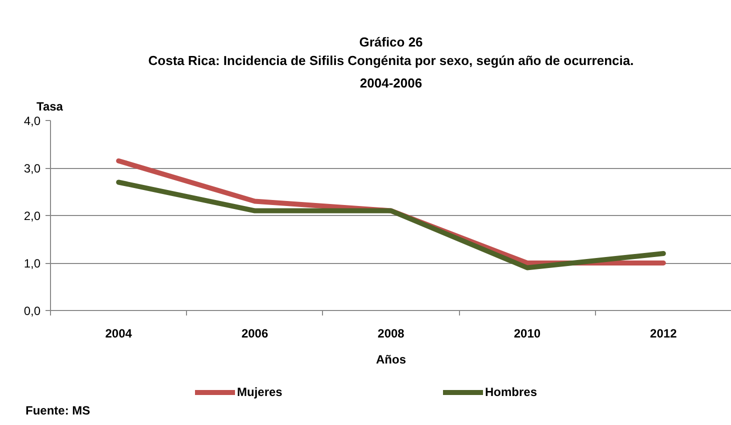  Describe the element at coordinates (260, 392) in the screenshot. I see `legend-label: Mujeres` at that location.